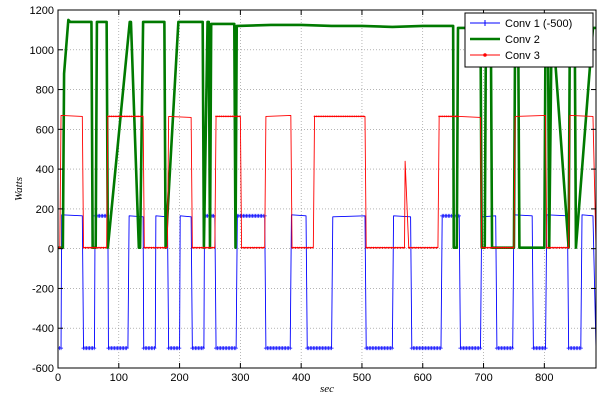 The height and width of the screenshot is (401, 599). What do you see at coordinates (45, 91) in the screenshot?
I see `y-tick-label: 800` at bounding box center [45, 91].